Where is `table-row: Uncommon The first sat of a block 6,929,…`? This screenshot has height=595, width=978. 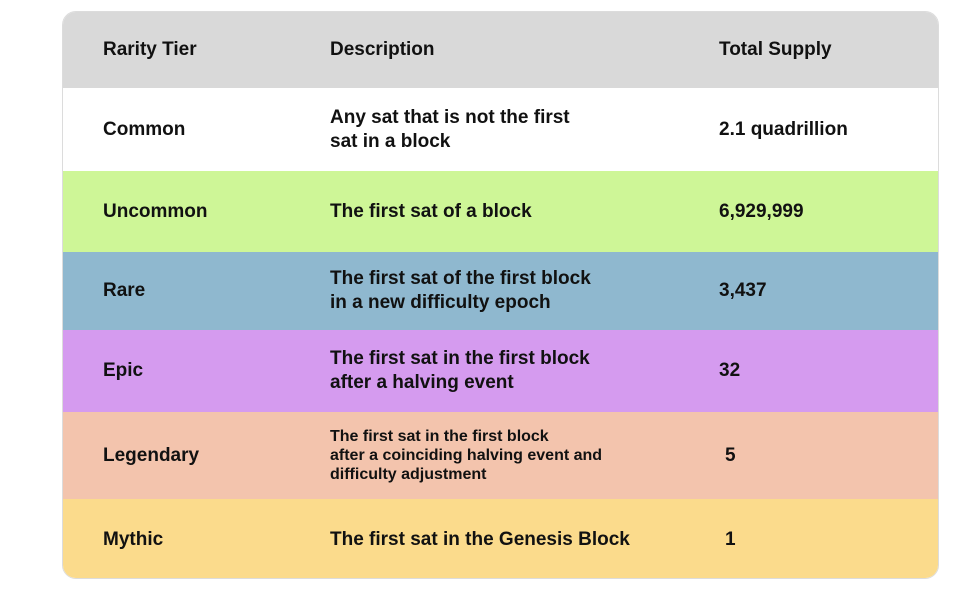
table-row: Uncommon The first sat of a block 6,929,… is located at coordinates (500, 211).